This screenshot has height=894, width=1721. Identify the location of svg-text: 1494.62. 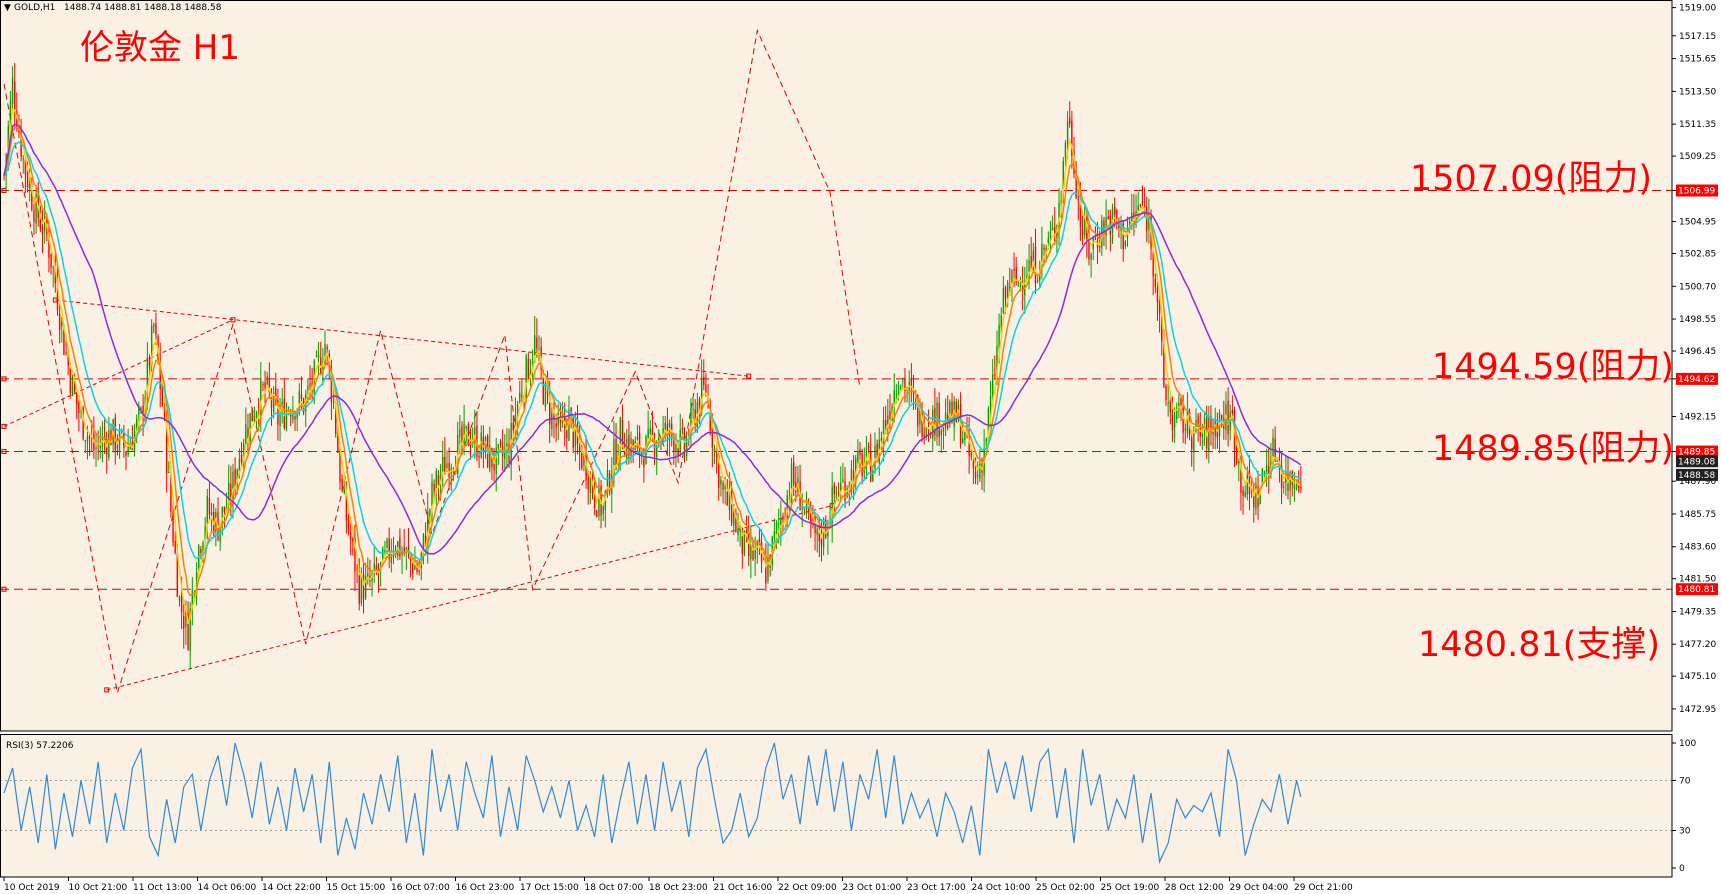
(1696, 380).